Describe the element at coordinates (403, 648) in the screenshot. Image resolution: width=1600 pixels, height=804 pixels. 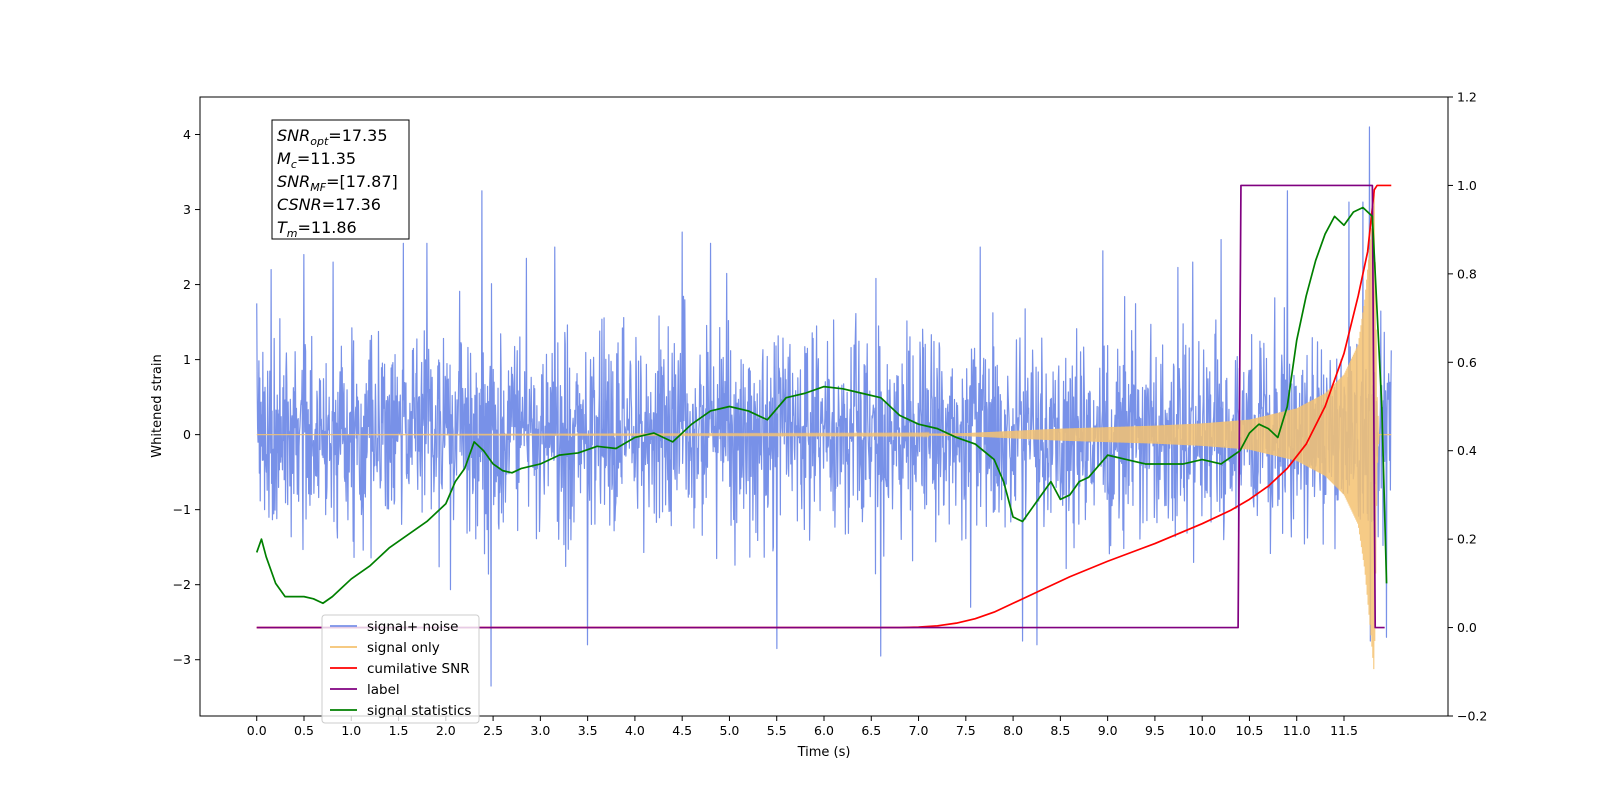
I see `legend-label: signal only` at that location.